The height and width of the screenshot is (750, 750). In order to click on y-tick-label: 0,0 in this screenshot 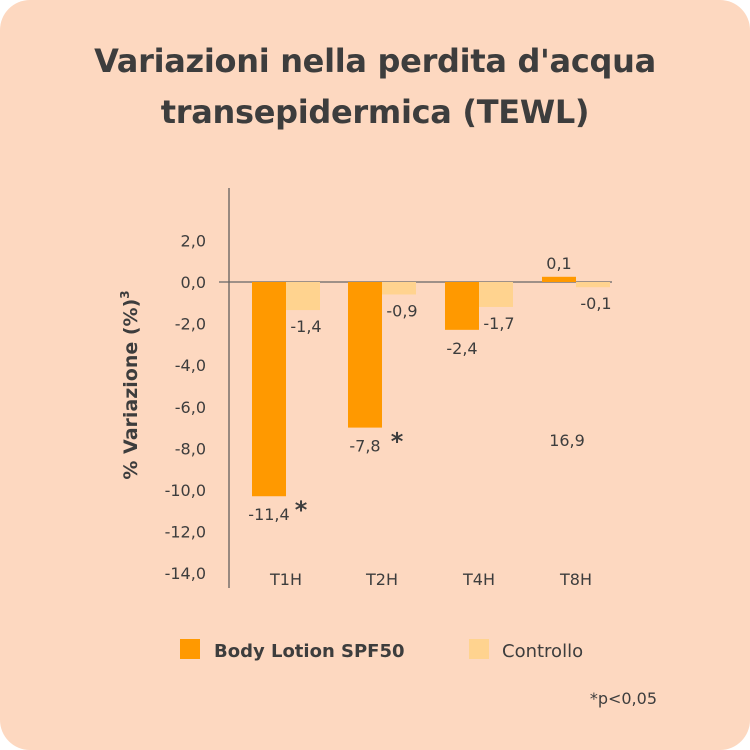, I will do `click(193, 282)`.